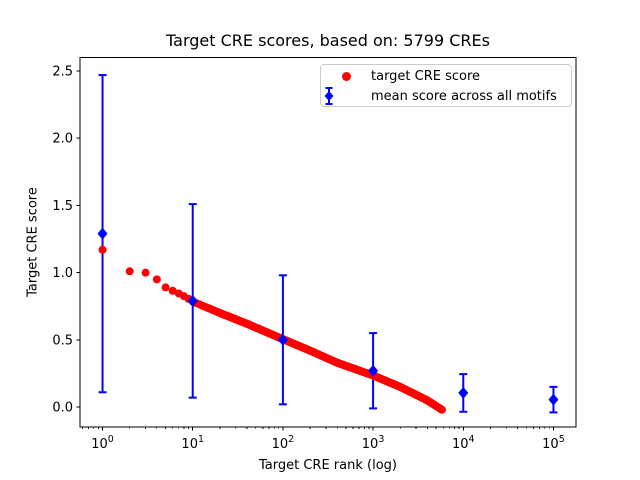 This screenshot has height=480, width=640. Describe the element at coordinates (463, 443) in the screenshot. I see `svg-text: 10⁴` at that location.